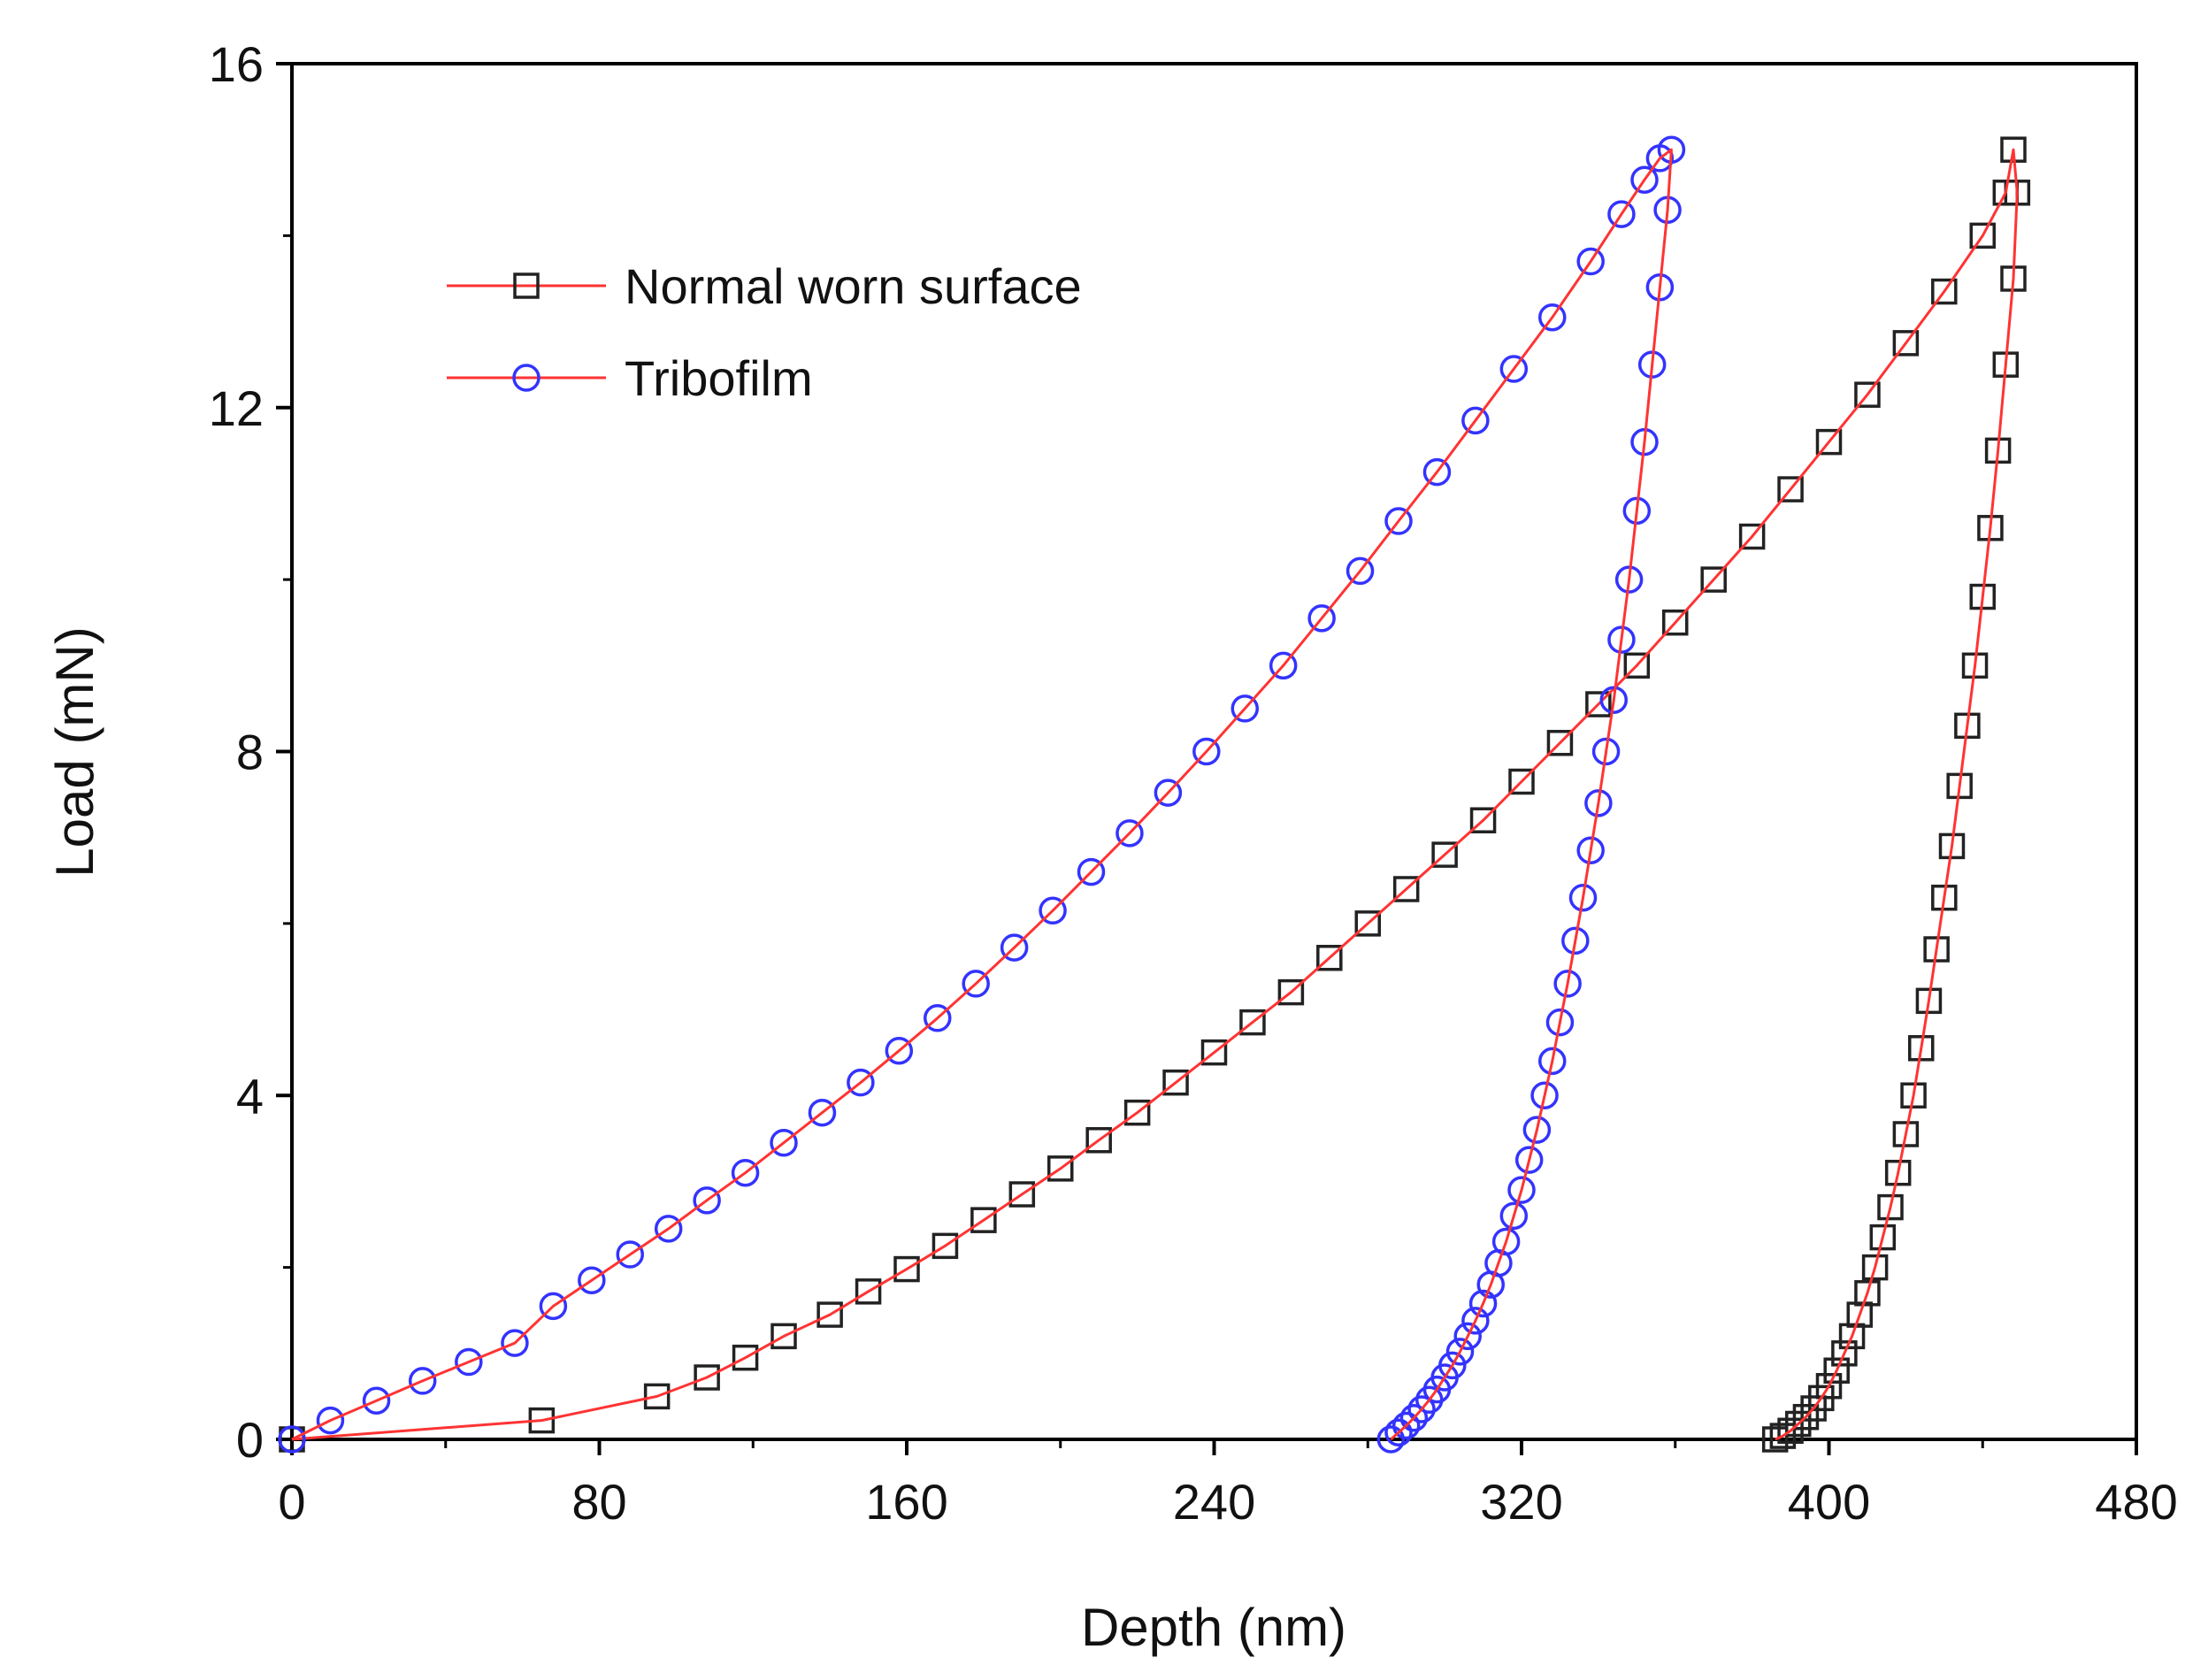 This screenshot has width=2208, height=1680. Describe the element at coordinates (1214, 1502) in the screenshot. I see `x-tick-label: 240` at that location.